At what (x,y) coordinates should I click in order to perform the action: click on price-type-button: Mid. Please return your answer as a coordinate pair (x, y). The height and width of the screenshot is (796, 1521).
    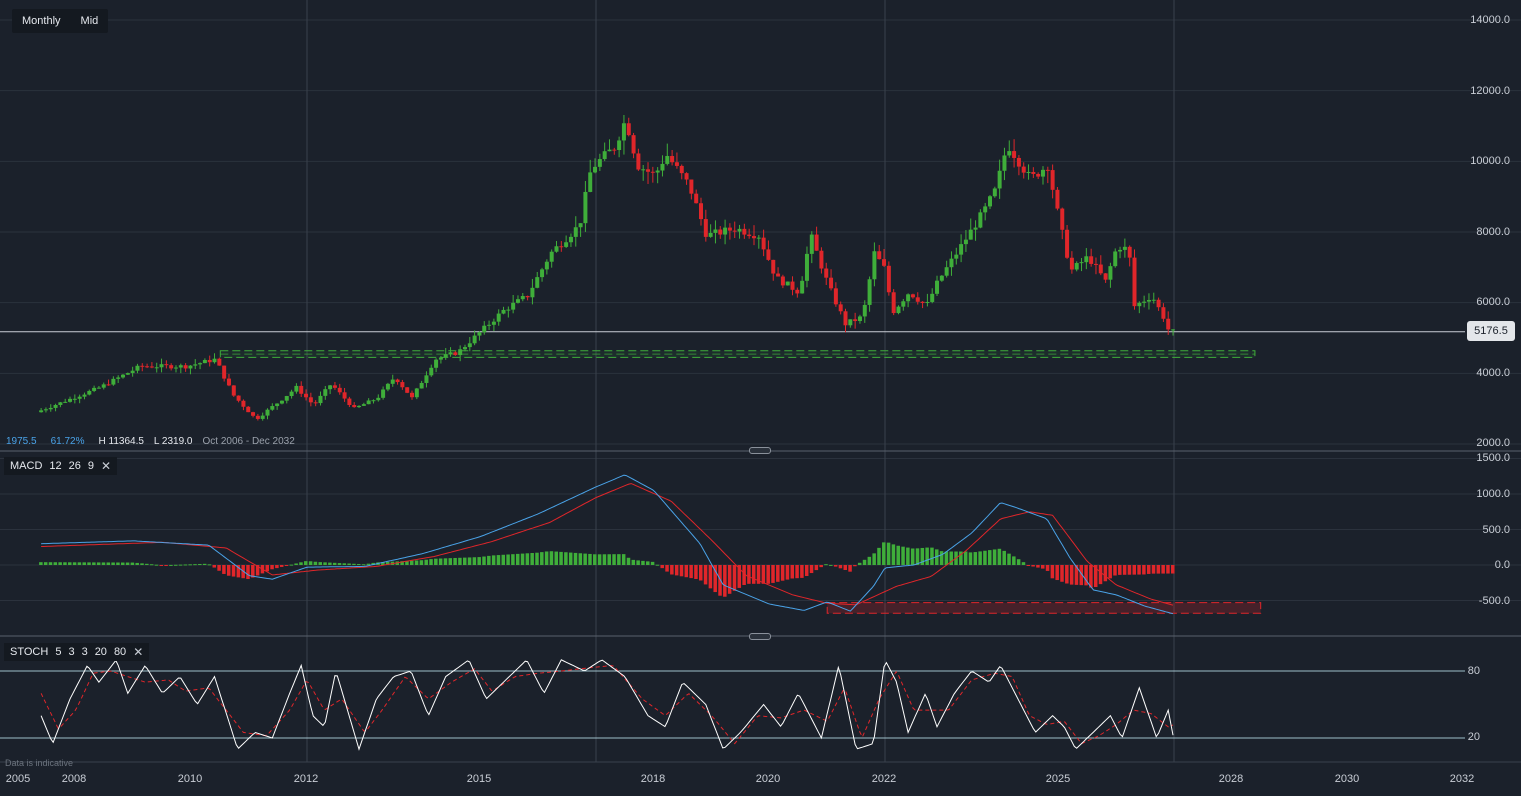
    Looking at the image, I should click on (89, 21).